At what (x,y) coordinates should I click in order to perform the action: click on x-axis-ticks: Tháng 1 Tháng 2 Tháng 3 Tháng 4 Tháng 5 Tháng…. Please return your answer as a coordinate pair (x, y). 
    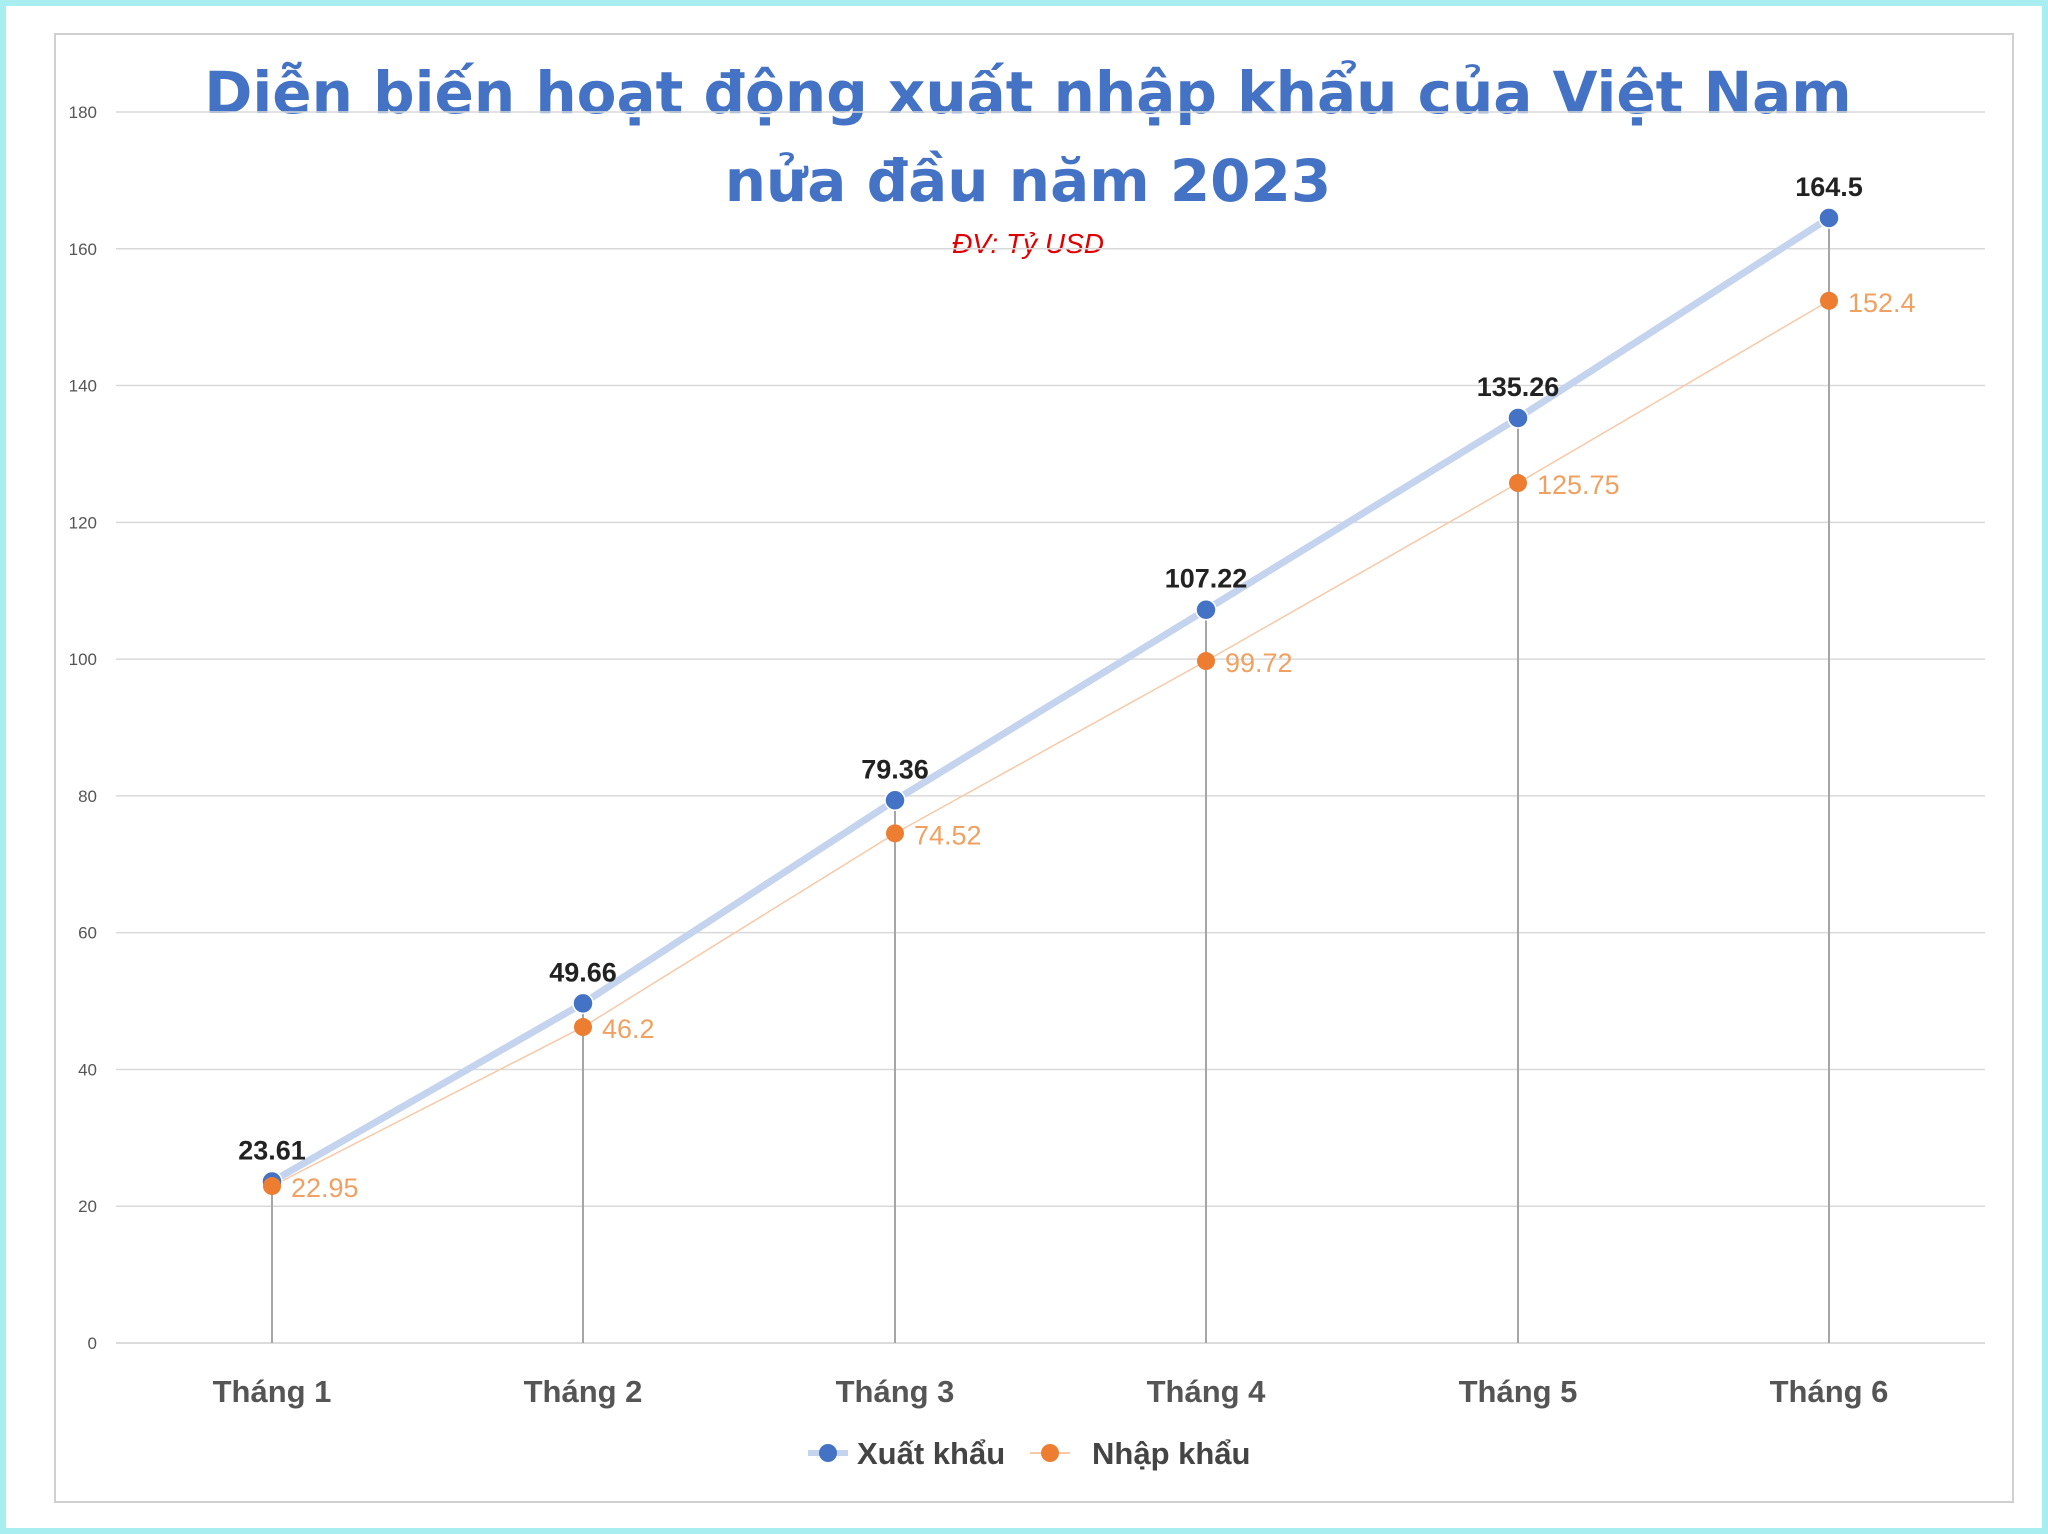
    Looking at the image, I should click on (1051, 1391).